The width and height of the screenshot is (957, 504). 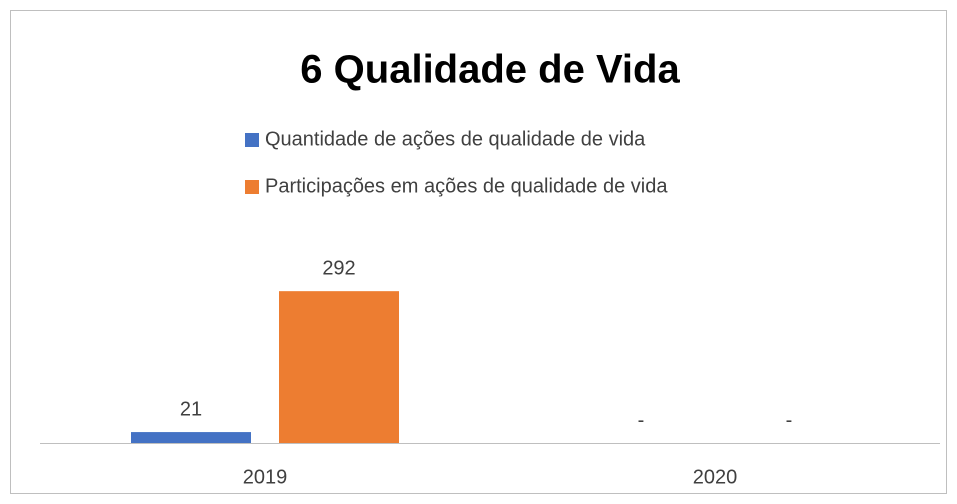 I want to click on data-label: 21, so click(x=191, y=409).